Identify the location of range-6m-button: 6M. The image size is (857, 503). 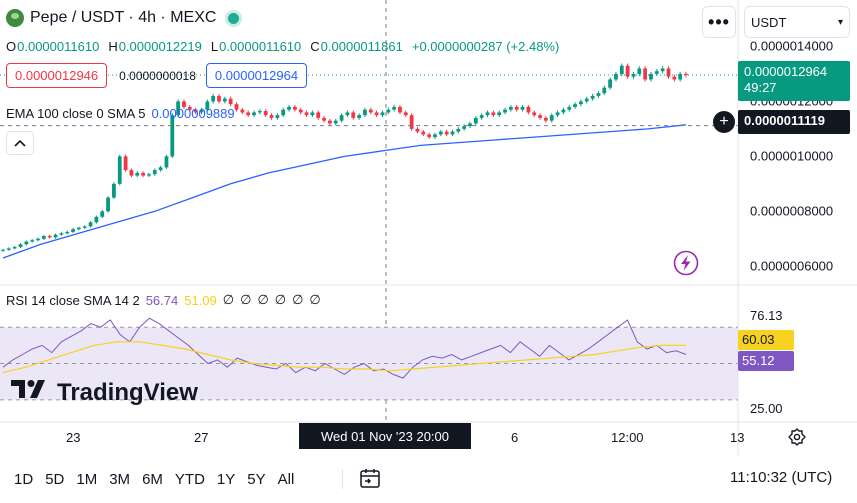
(152, 479).